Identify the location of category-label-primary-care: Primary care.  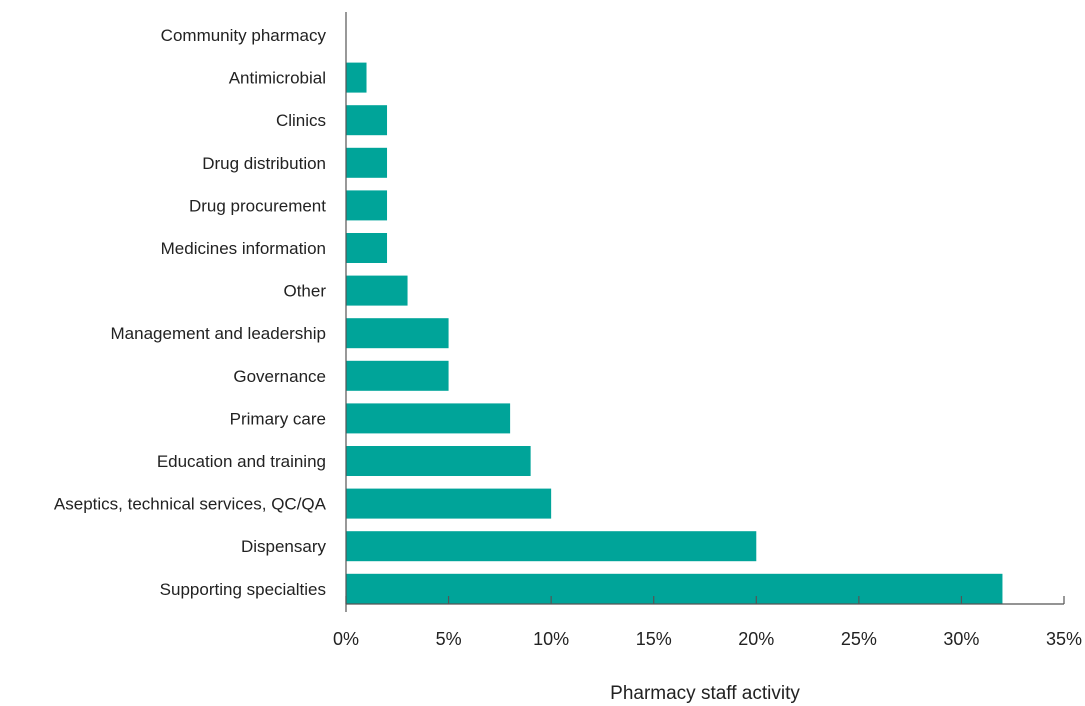
(278, 418).